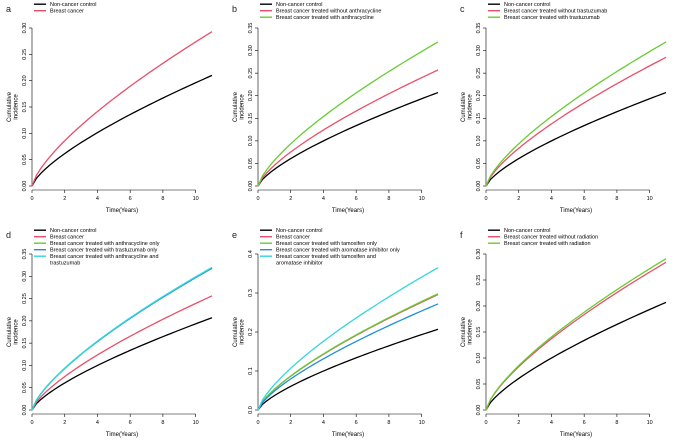 This screenshot has width=685, height=445. What do you see at coordinates (234, 9) in the screenshot?
I see `panel-label: b` at bounding box center [234, 9].